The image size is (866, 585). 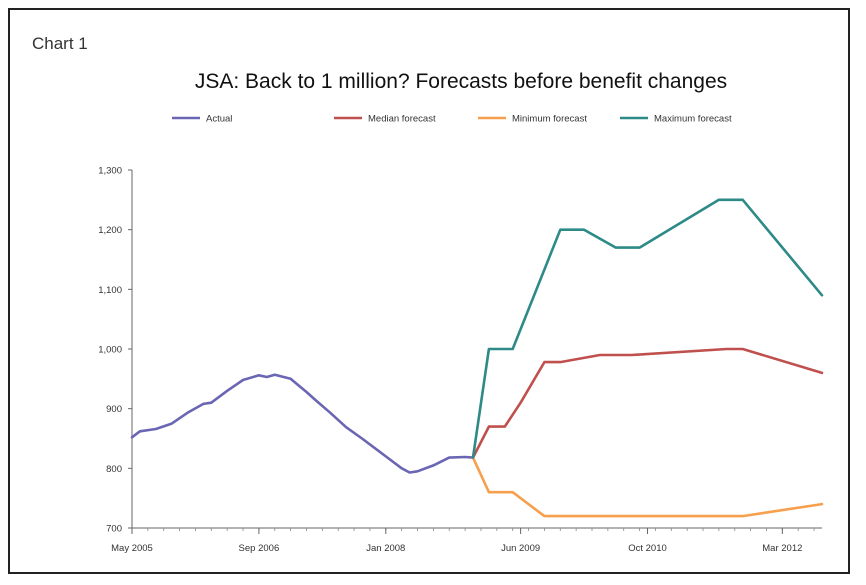 I want to click on y-tick-label: 700, so click(x=114, y=529).